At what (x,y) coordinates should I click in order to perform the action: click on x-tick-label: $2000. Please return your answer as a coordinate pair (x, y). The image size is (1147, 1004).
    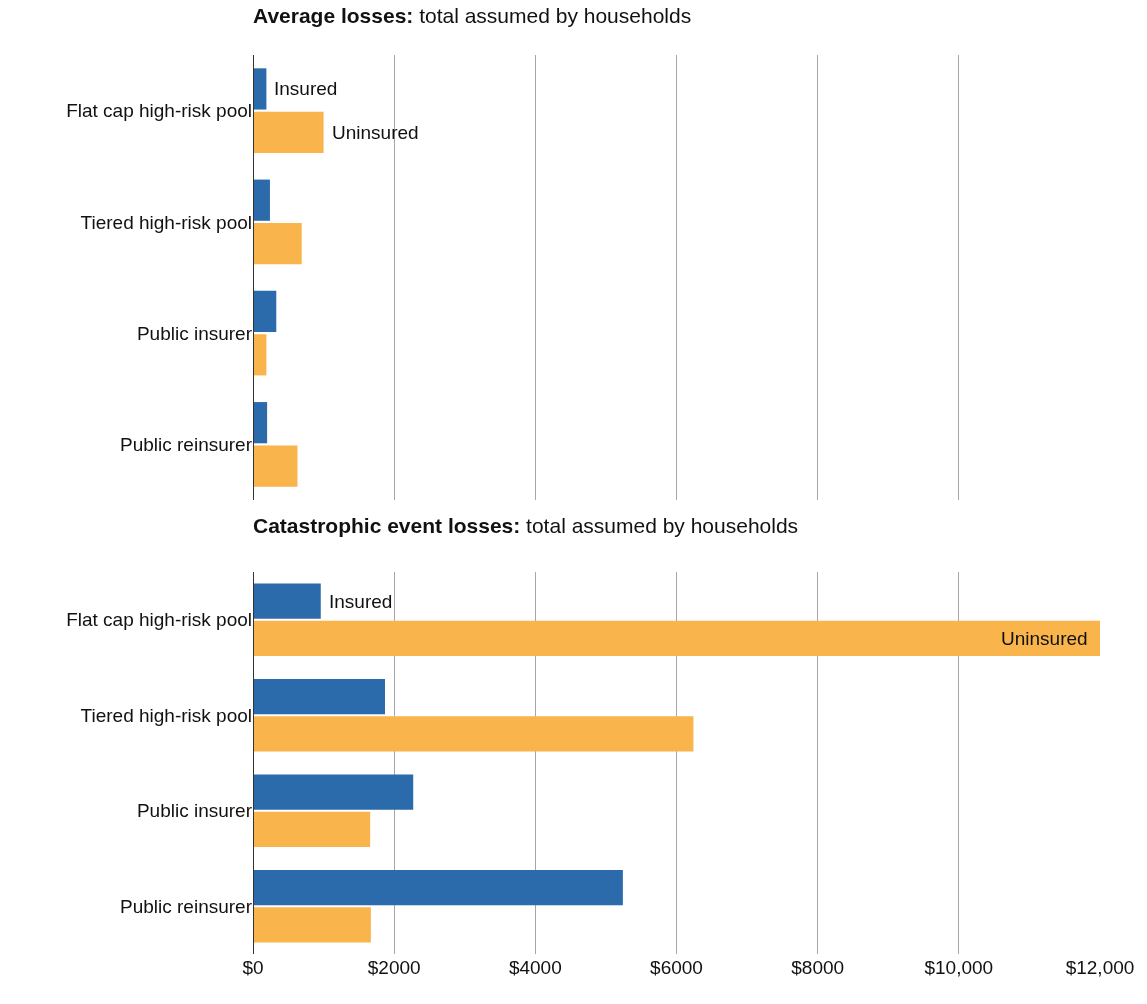
    Looking at the image, I should click on (394, 967).